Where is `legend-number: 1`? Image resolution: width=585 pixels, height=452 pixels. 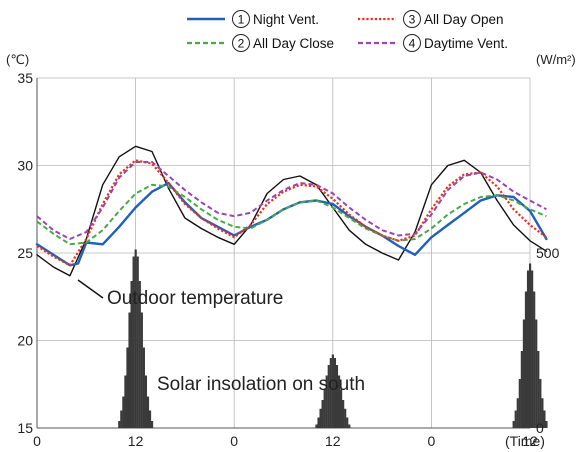
legend-number: 1 is located at coordinates (241, 19).